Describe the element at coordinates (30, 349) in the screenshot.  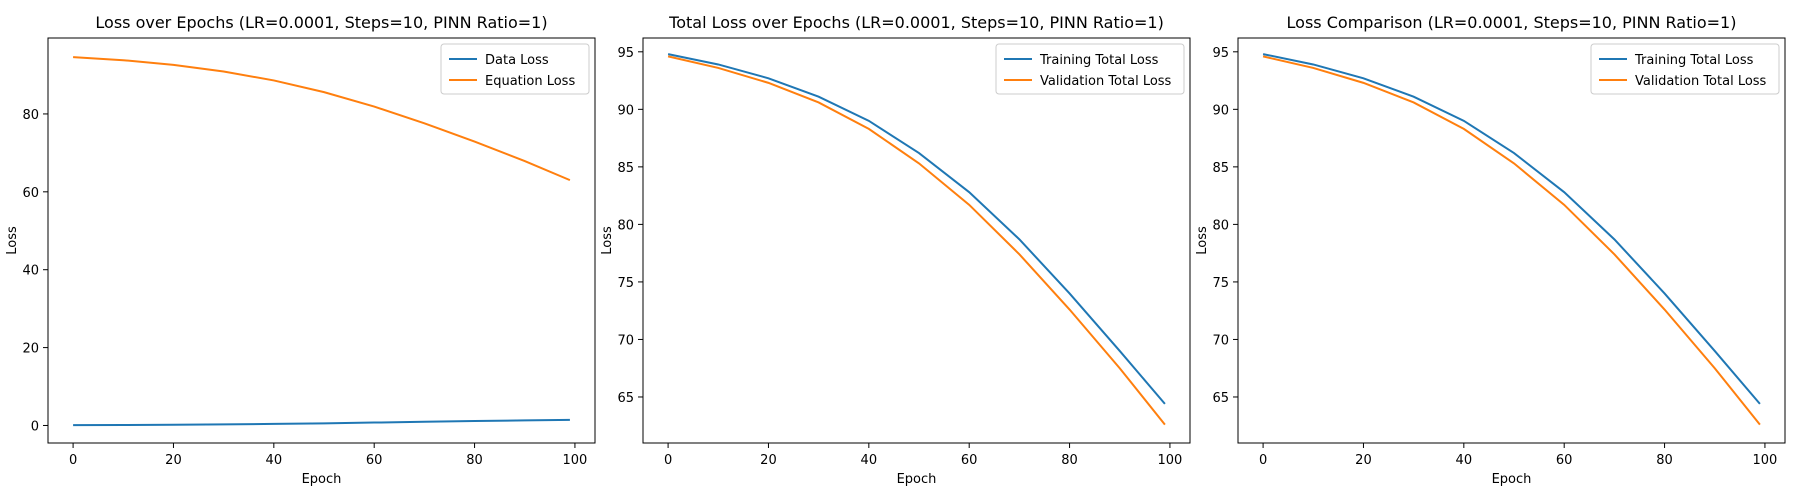
I see `y-tick-label: 20` at that location.